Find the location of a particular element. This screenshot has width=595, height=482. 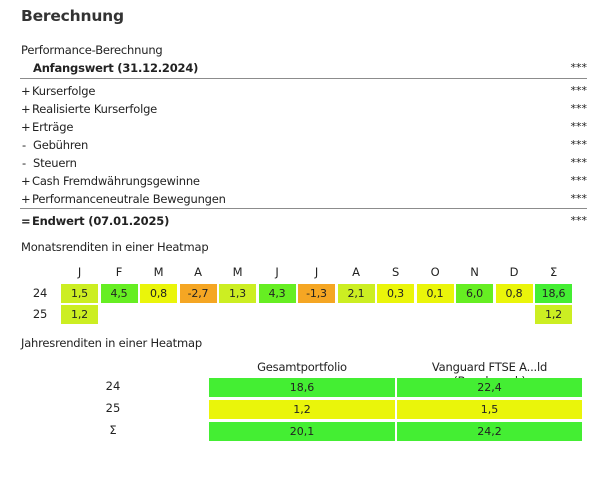

heatmap-cell: 0,1 is located at coordinates (435, 293).